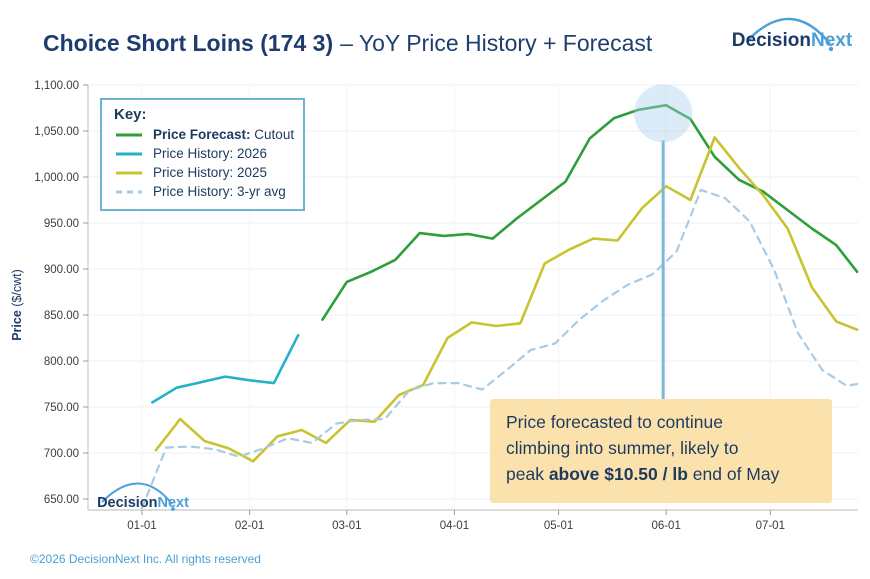 This screenshot has height=579, width=870. I want to click on x-tick-label: 01-01, so click(141, 526).